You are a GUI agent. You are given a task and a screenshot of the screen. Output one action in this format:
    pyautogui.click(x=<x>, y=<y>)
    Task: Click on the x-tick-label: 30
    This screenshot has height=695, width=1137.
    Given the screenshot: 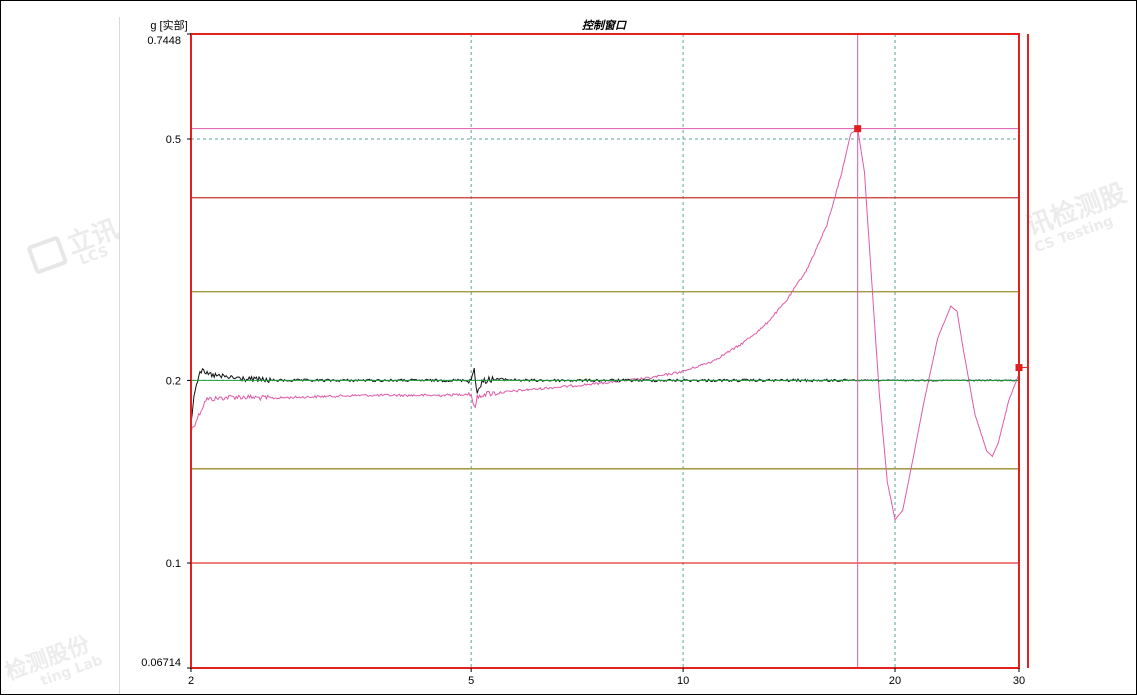 What is the action you would take?
    pyautogui.click(x=1019, y=681)
    